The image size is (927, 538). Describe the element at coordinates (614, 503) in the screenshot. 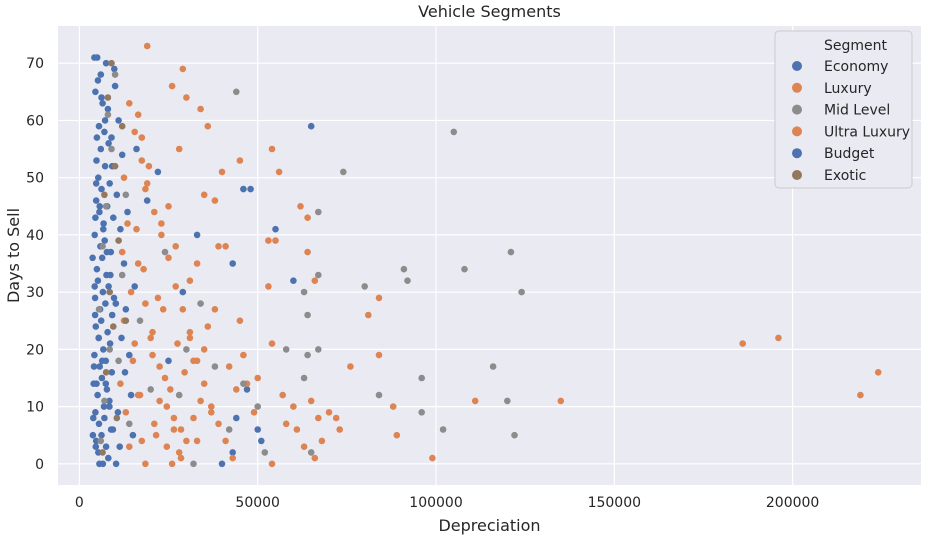

I see `x-tick-label: 150000` at that location.